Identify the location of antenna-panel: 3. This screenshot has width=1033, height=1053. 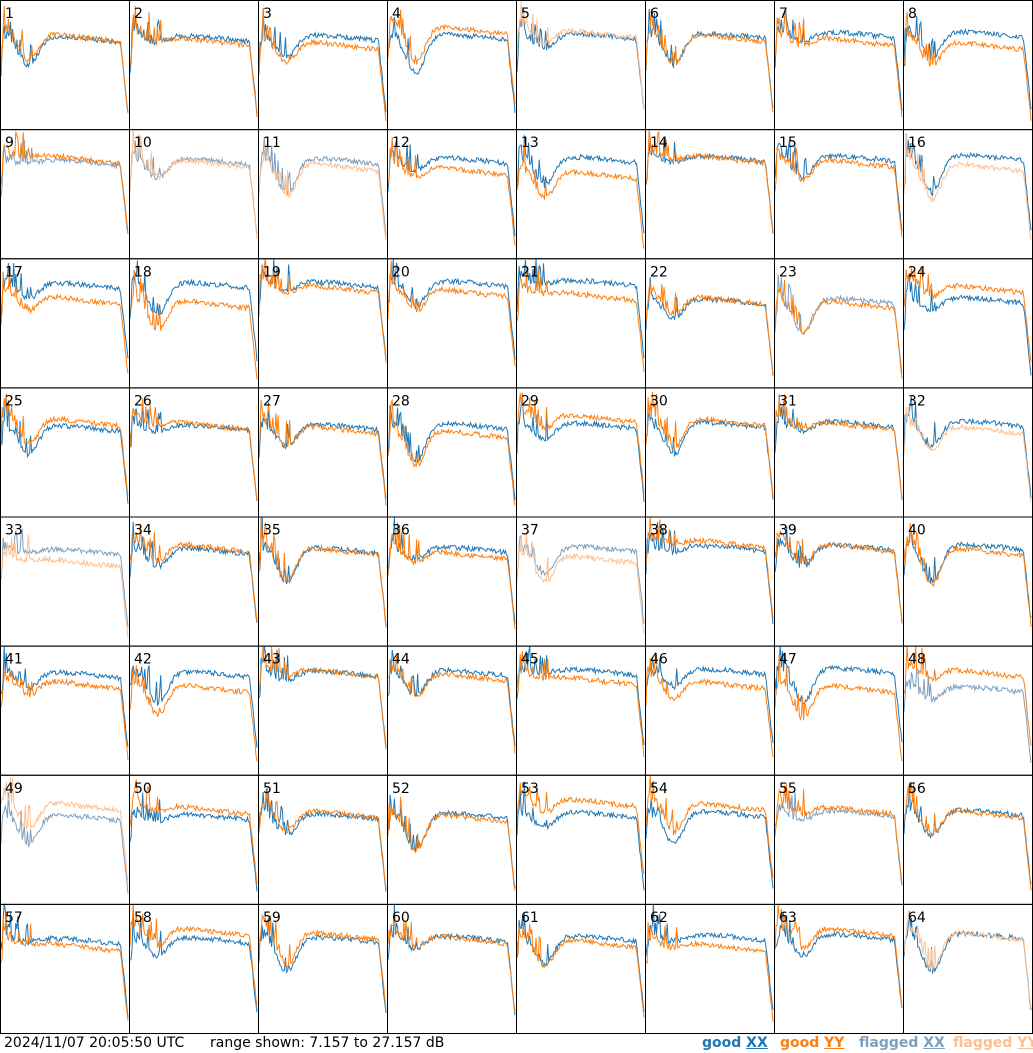
(323, 65).